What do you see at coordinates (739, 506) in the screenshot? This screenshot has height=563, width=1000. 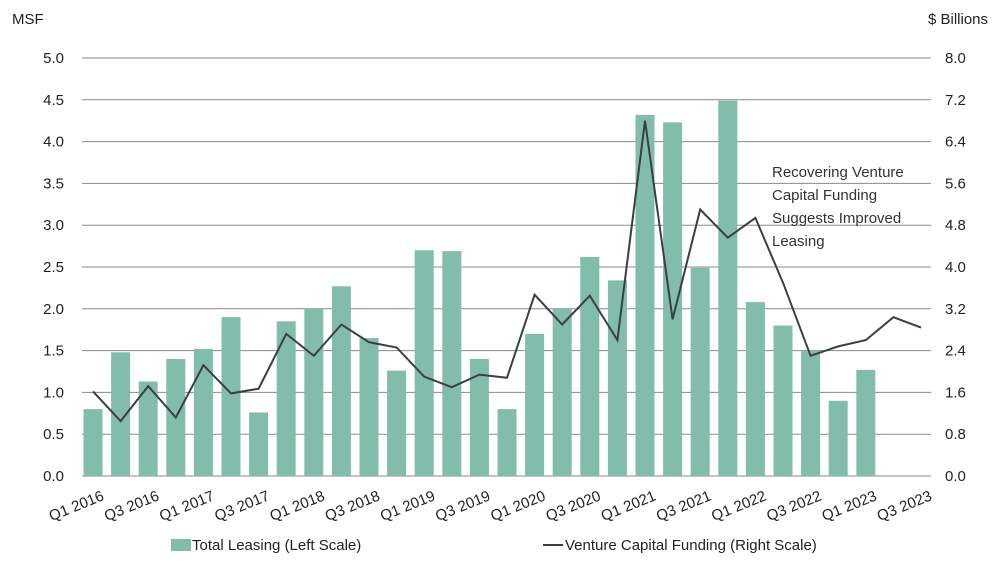 I see `x-tick-label: Q1 2022` at bounding box center [739, 506].